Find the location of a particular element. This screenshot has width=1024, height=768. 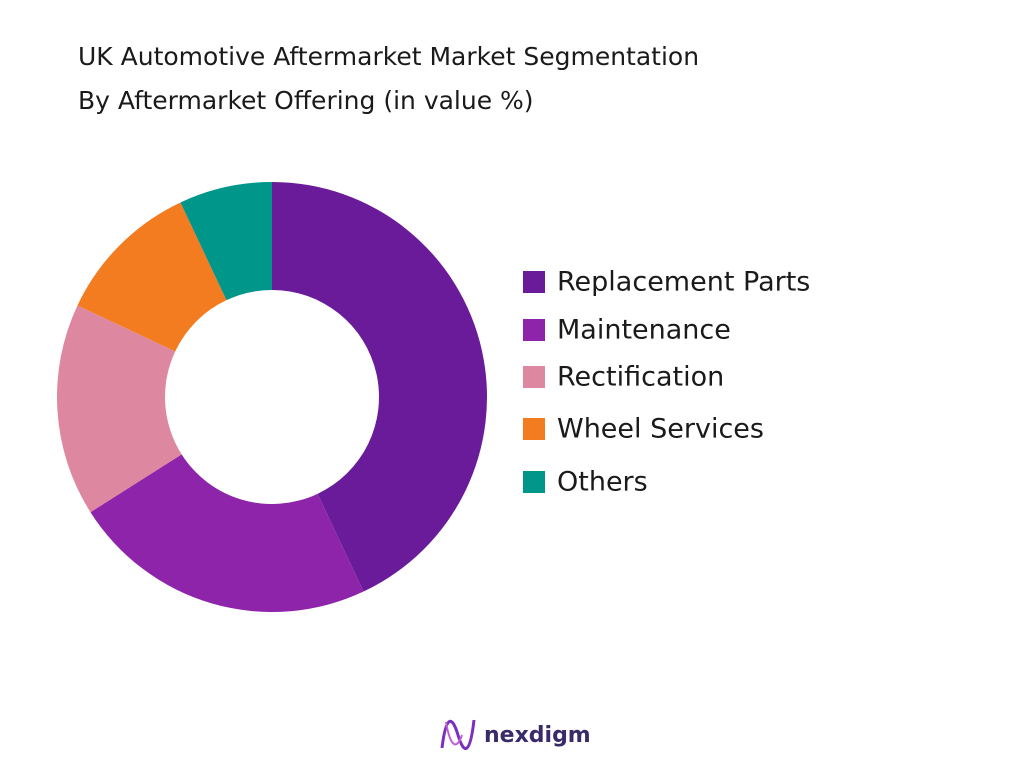

brand: nexdigm is located at coordinates (537, 735).